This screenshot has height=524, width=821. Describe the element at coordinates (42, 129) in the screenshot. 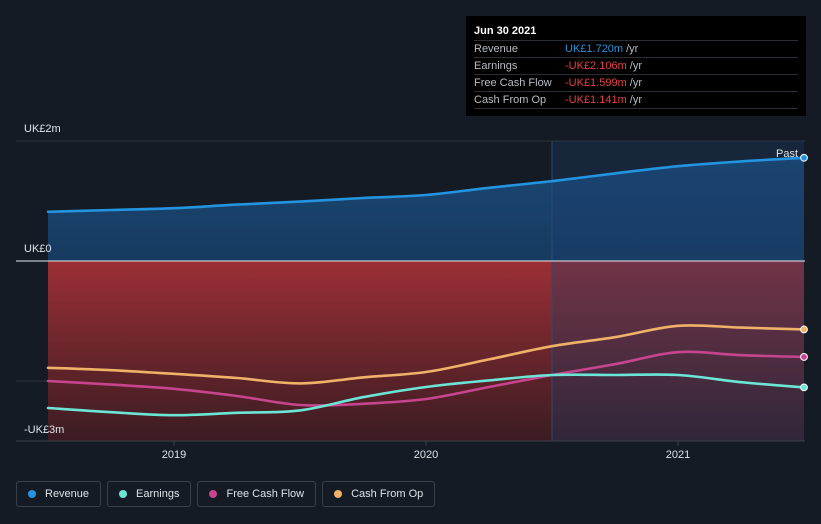

I see `y-tick-label: UK£2m` at that location.